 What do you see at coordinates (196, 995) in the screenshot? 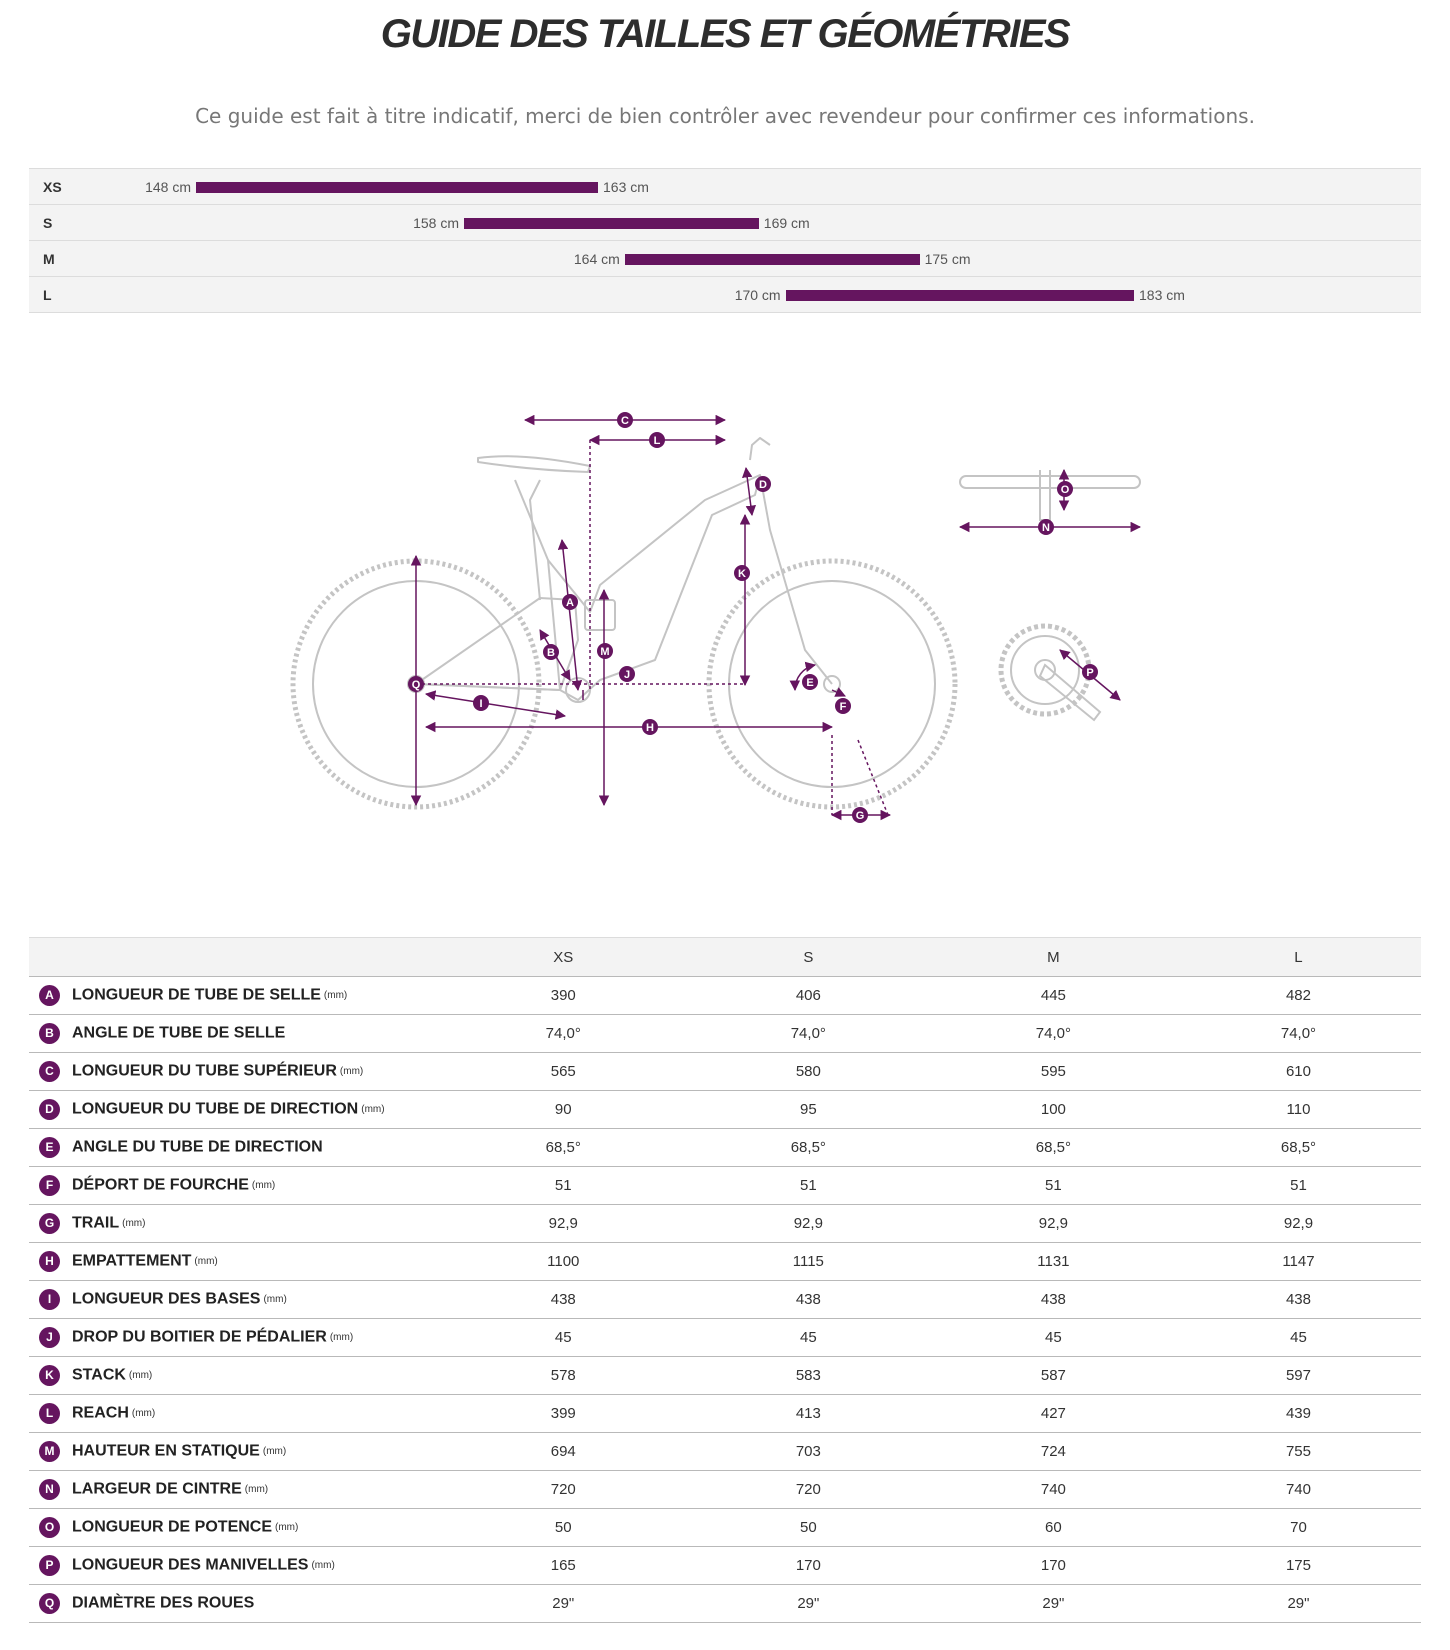
I see `parameter-name: LONGUEUR DE TUBE DE SELLE` at bounding box center [196, 995].